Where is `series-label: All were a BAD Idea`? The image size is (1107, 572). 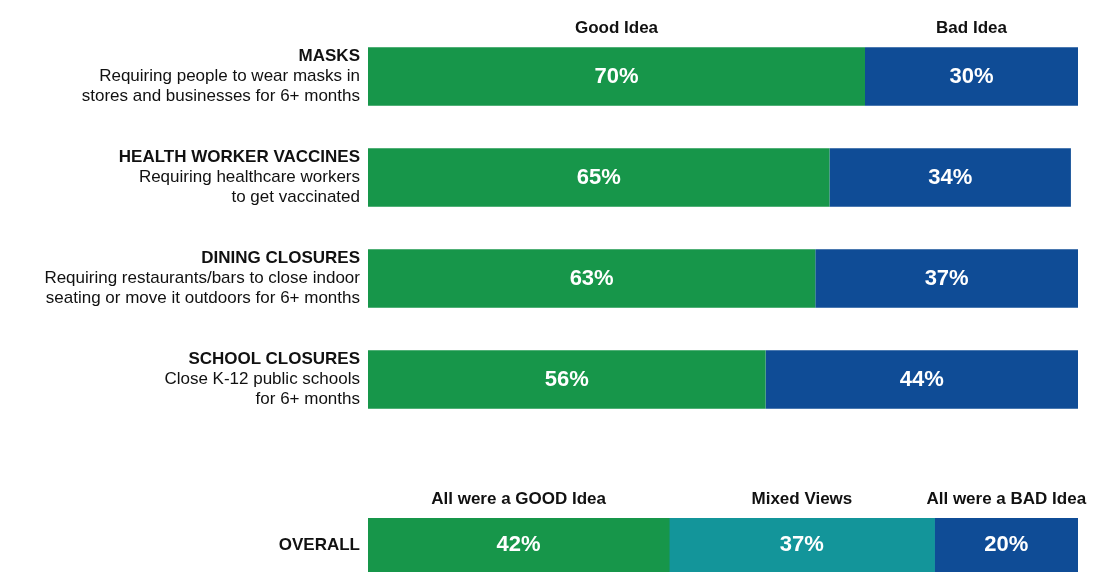 series-label: All were a BAD Idea is located at coordinates (1006, 499).